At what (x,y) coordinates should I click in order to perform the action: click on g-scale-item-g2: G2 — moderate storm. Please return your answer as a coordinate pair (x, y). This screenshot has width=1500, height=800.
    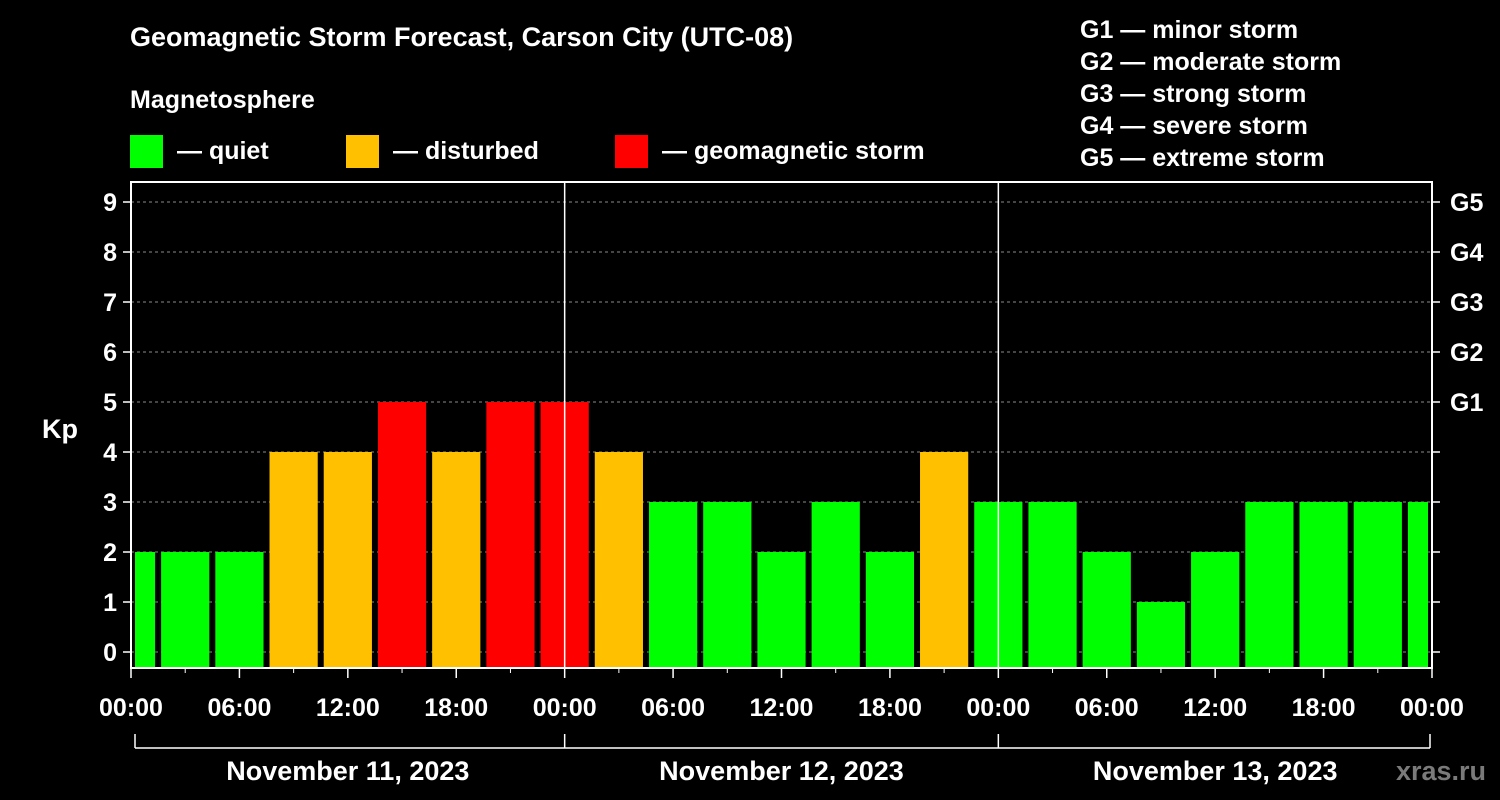
    Looking at the image, I should click on (1211, 62).